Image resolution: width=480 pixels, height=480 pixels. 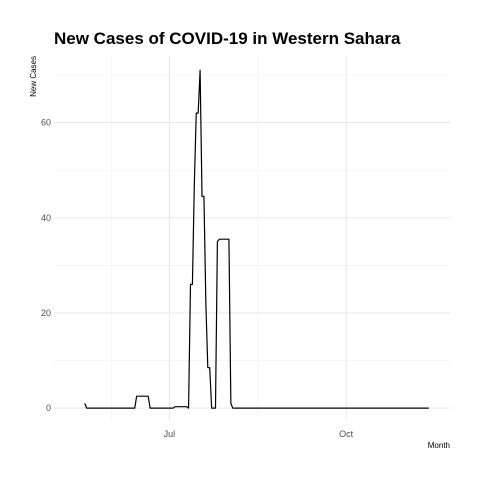 I want to click on y-tick-label: 0, so click(x=48, y=408).